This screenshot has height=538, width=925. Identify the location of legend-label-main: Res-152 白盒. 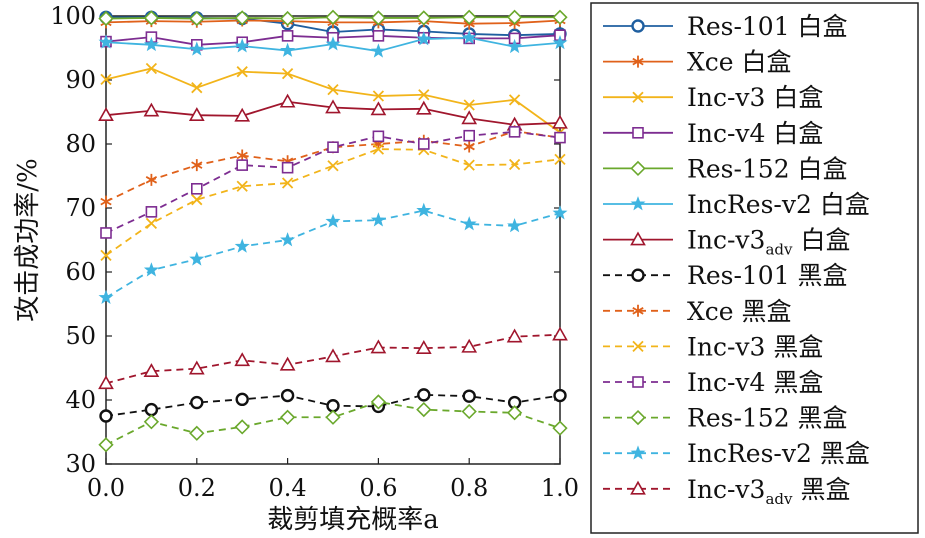
(767, 168).